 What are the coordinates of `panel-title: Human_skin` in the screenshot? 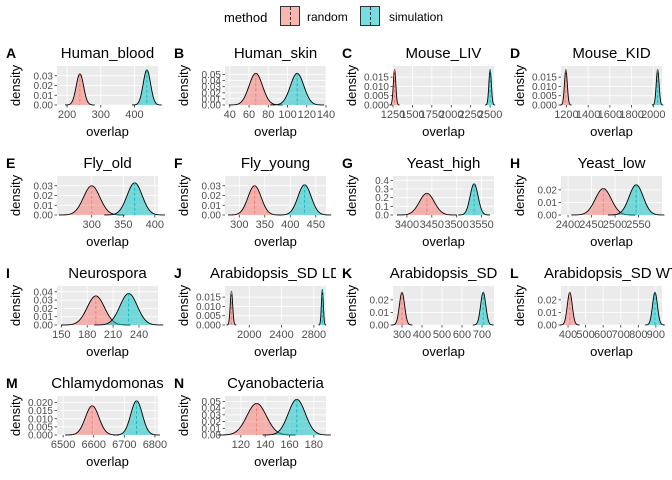 It's located at (275, 53).